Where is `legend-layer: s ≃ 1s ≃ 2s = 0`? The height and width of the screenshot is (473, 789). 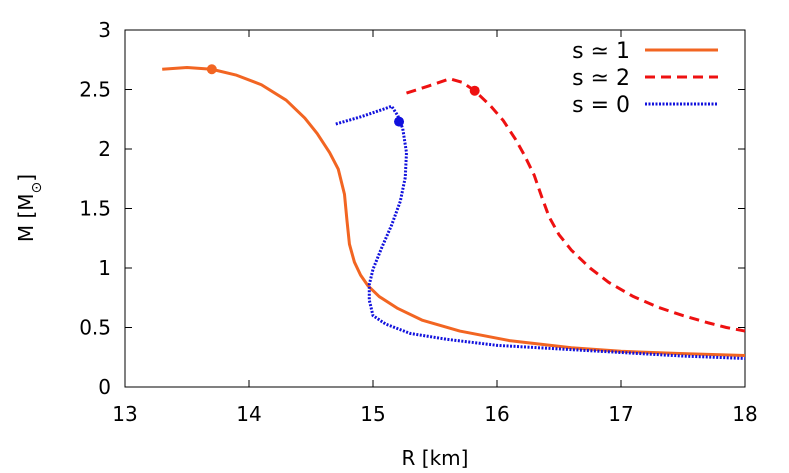 legend-layer: s ≃ 1s ≃ 2s = 0 is located at coordinates (645, 78).